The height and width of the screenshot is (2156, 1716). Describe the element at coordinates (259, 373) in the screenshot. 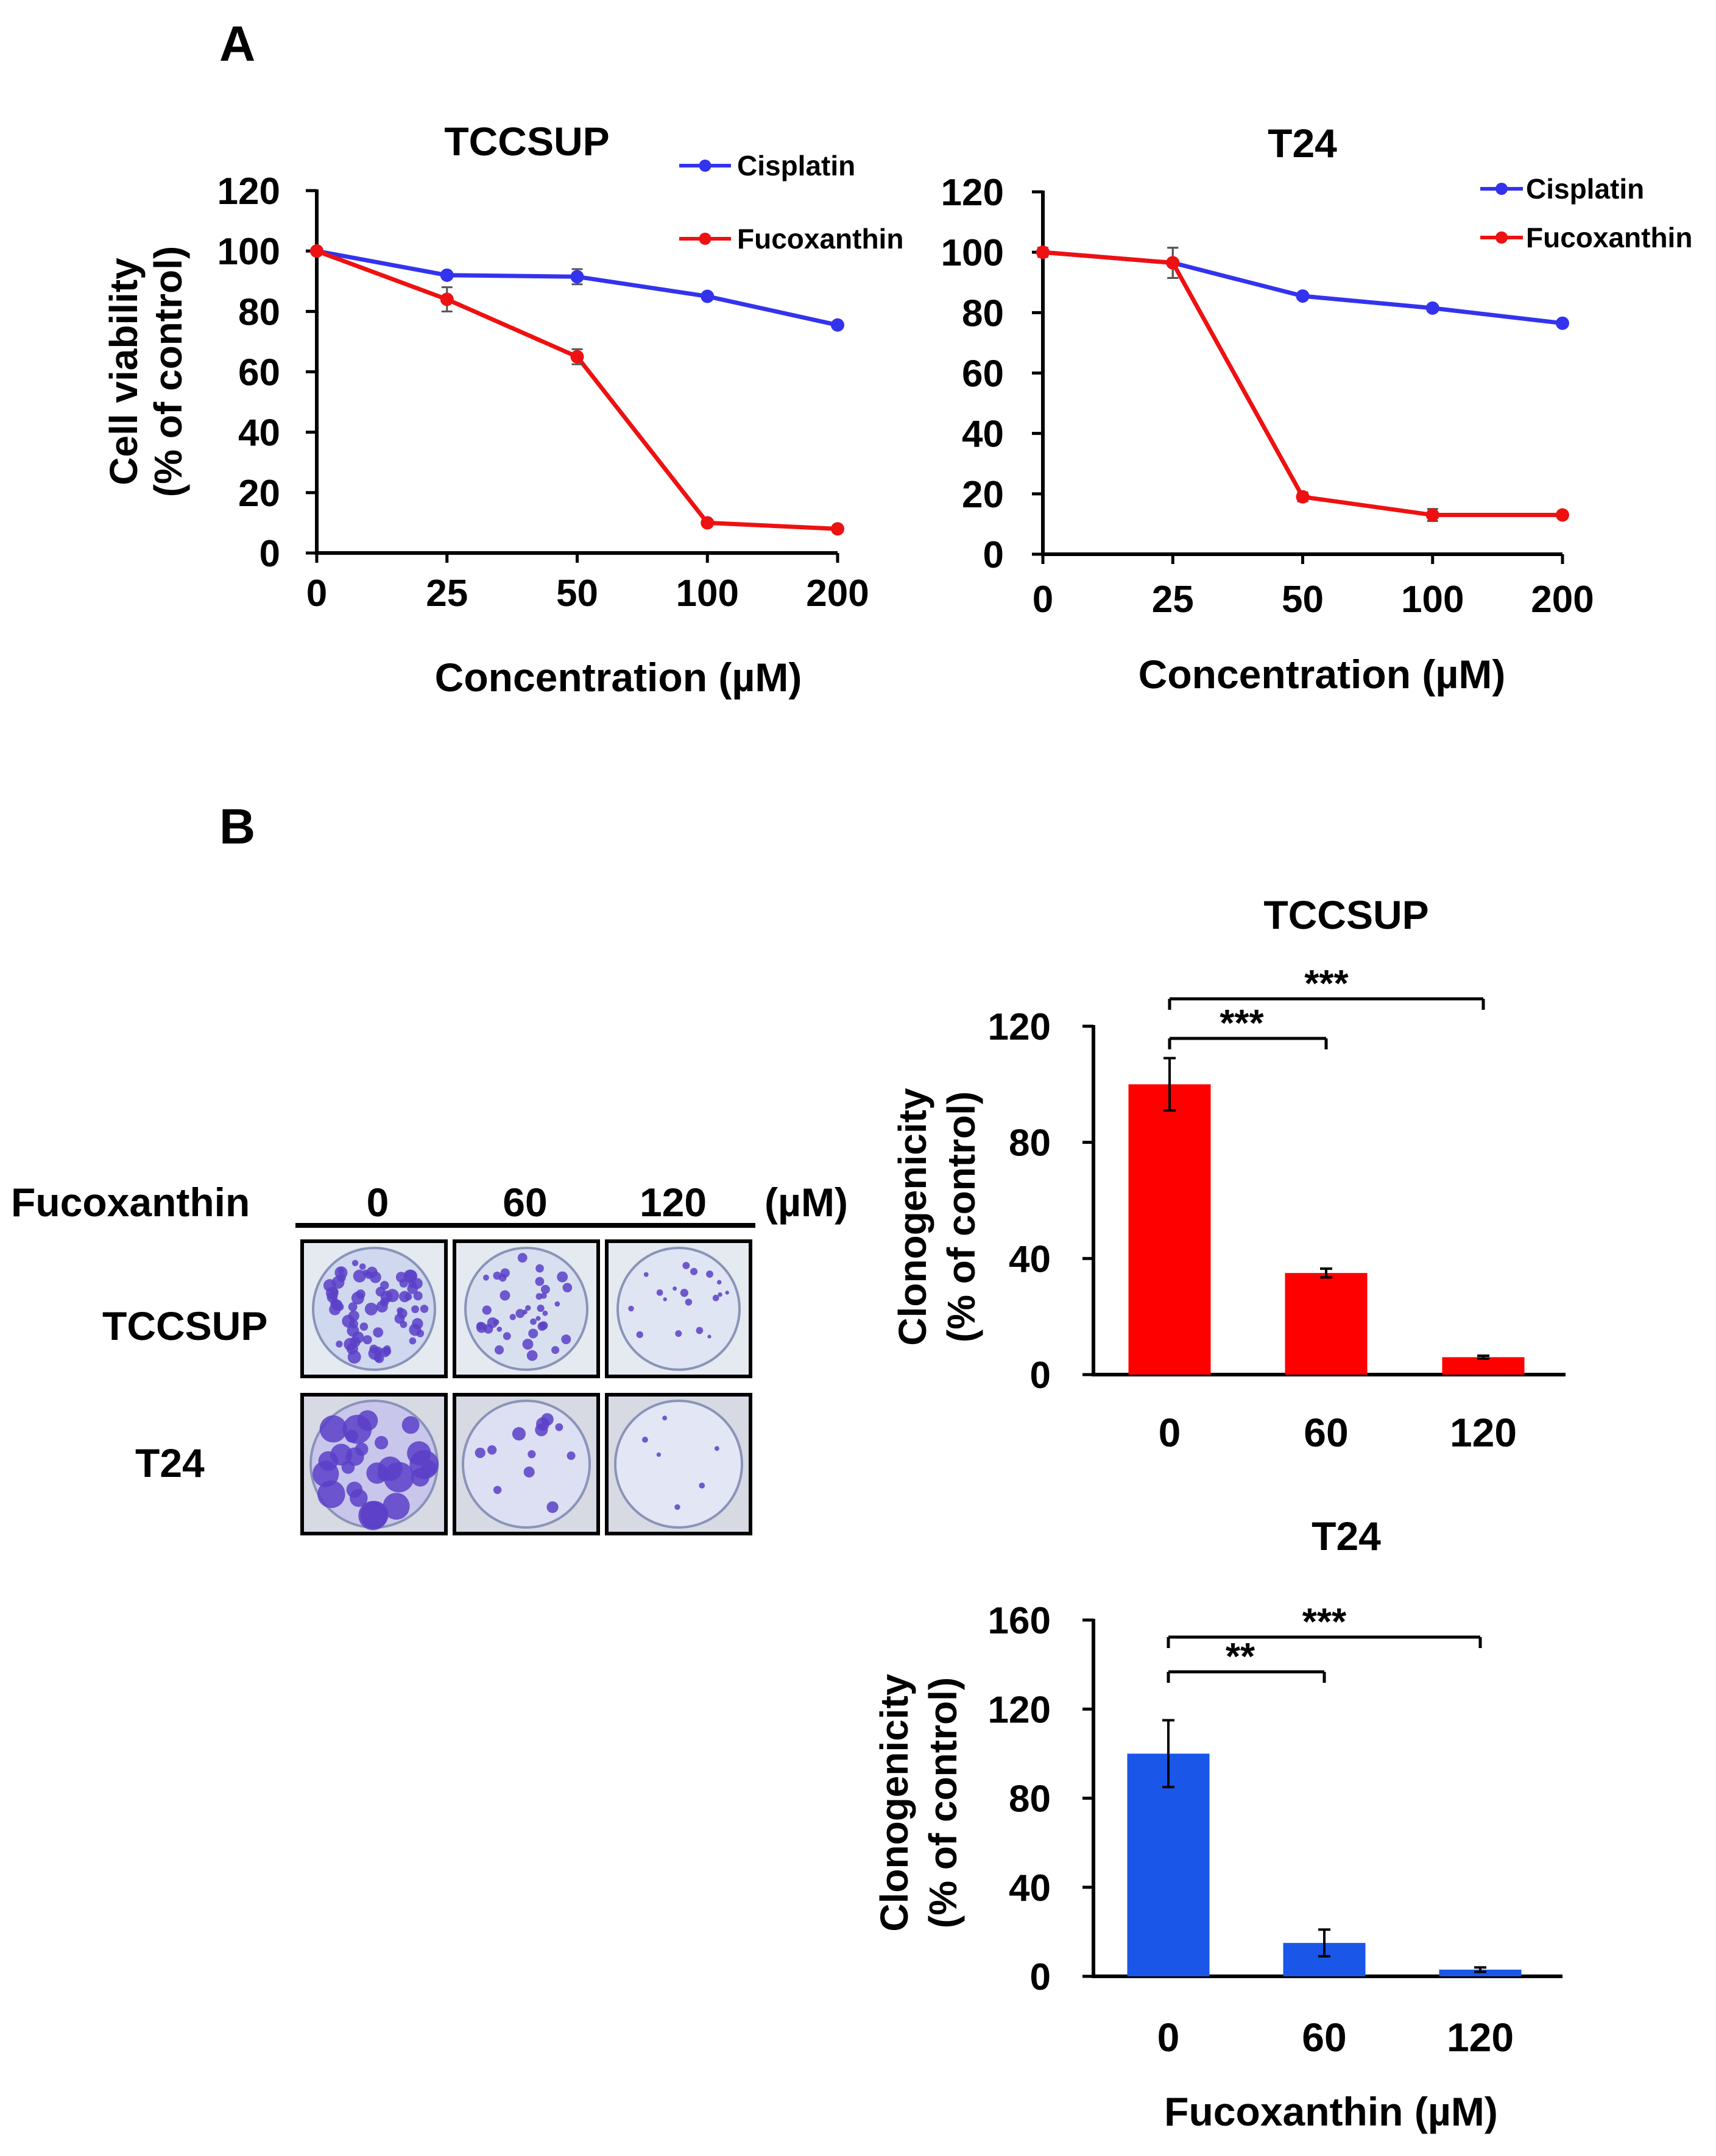

I see `y-tick-label: 60` at that location.